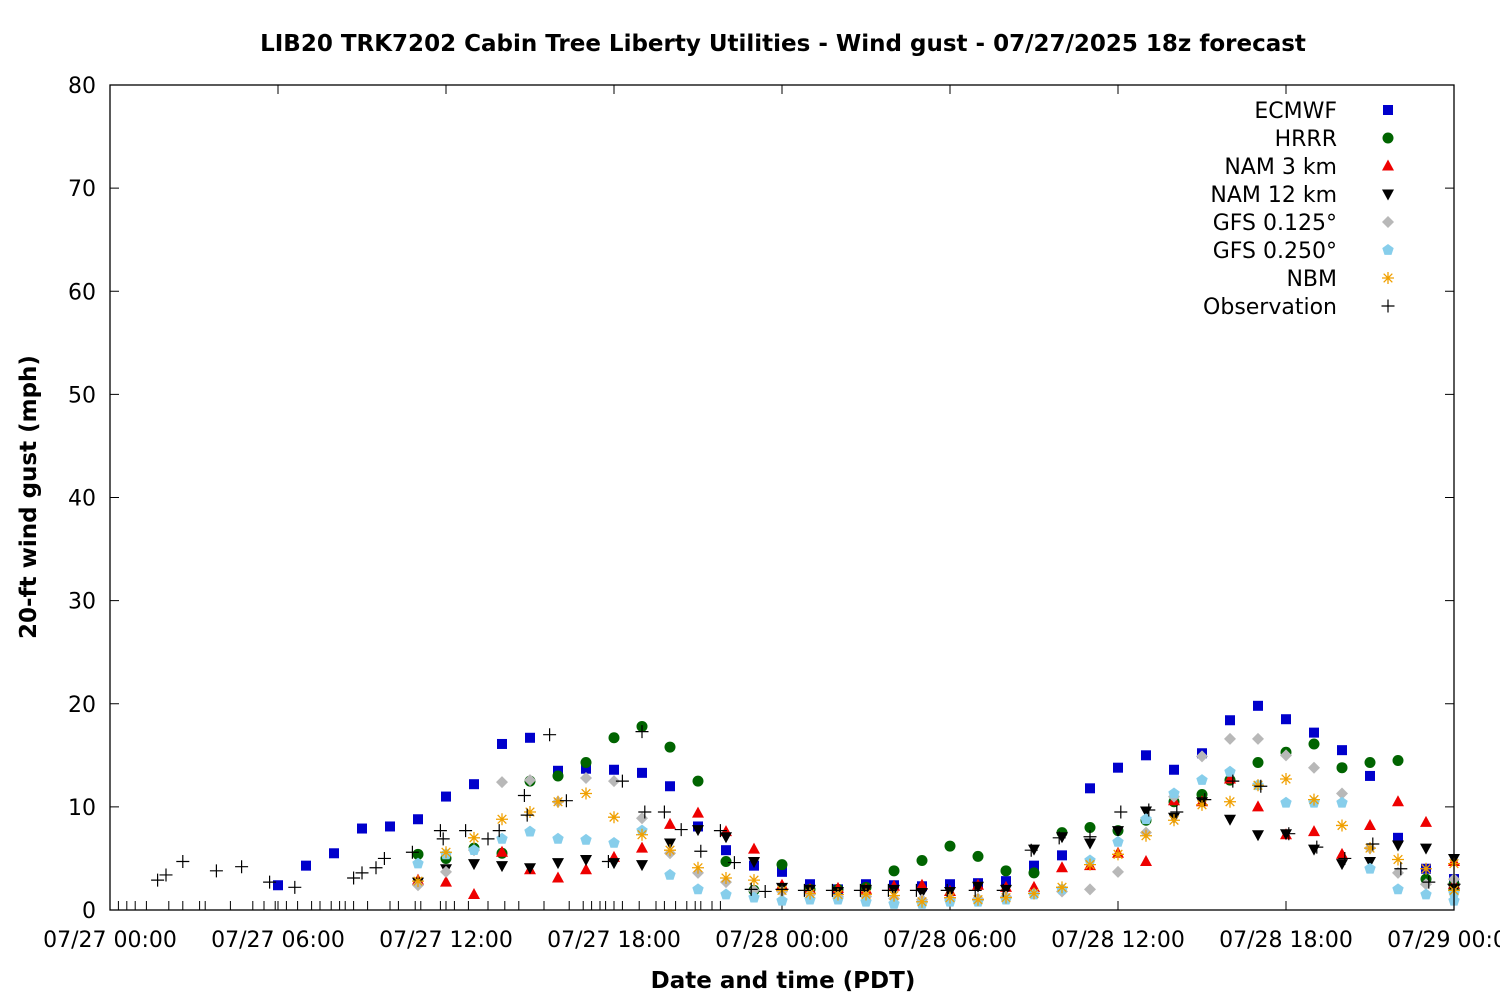  Describe the element at coordinates (936, 848) in the screenshot. I see `series-nam-12-km` at that location.